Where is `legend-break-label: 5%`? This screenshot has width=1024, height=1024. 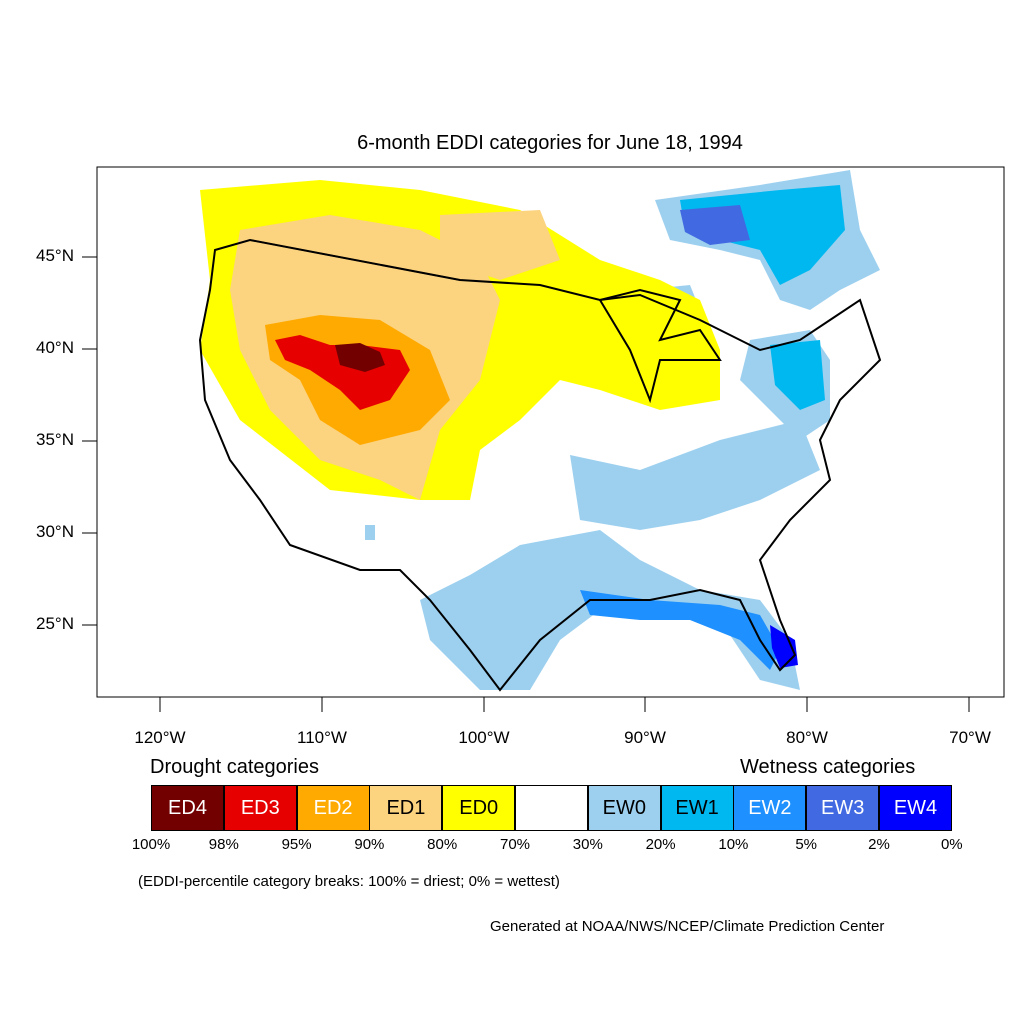 legend-break-label: 5% is located at coordinates (806, 844).